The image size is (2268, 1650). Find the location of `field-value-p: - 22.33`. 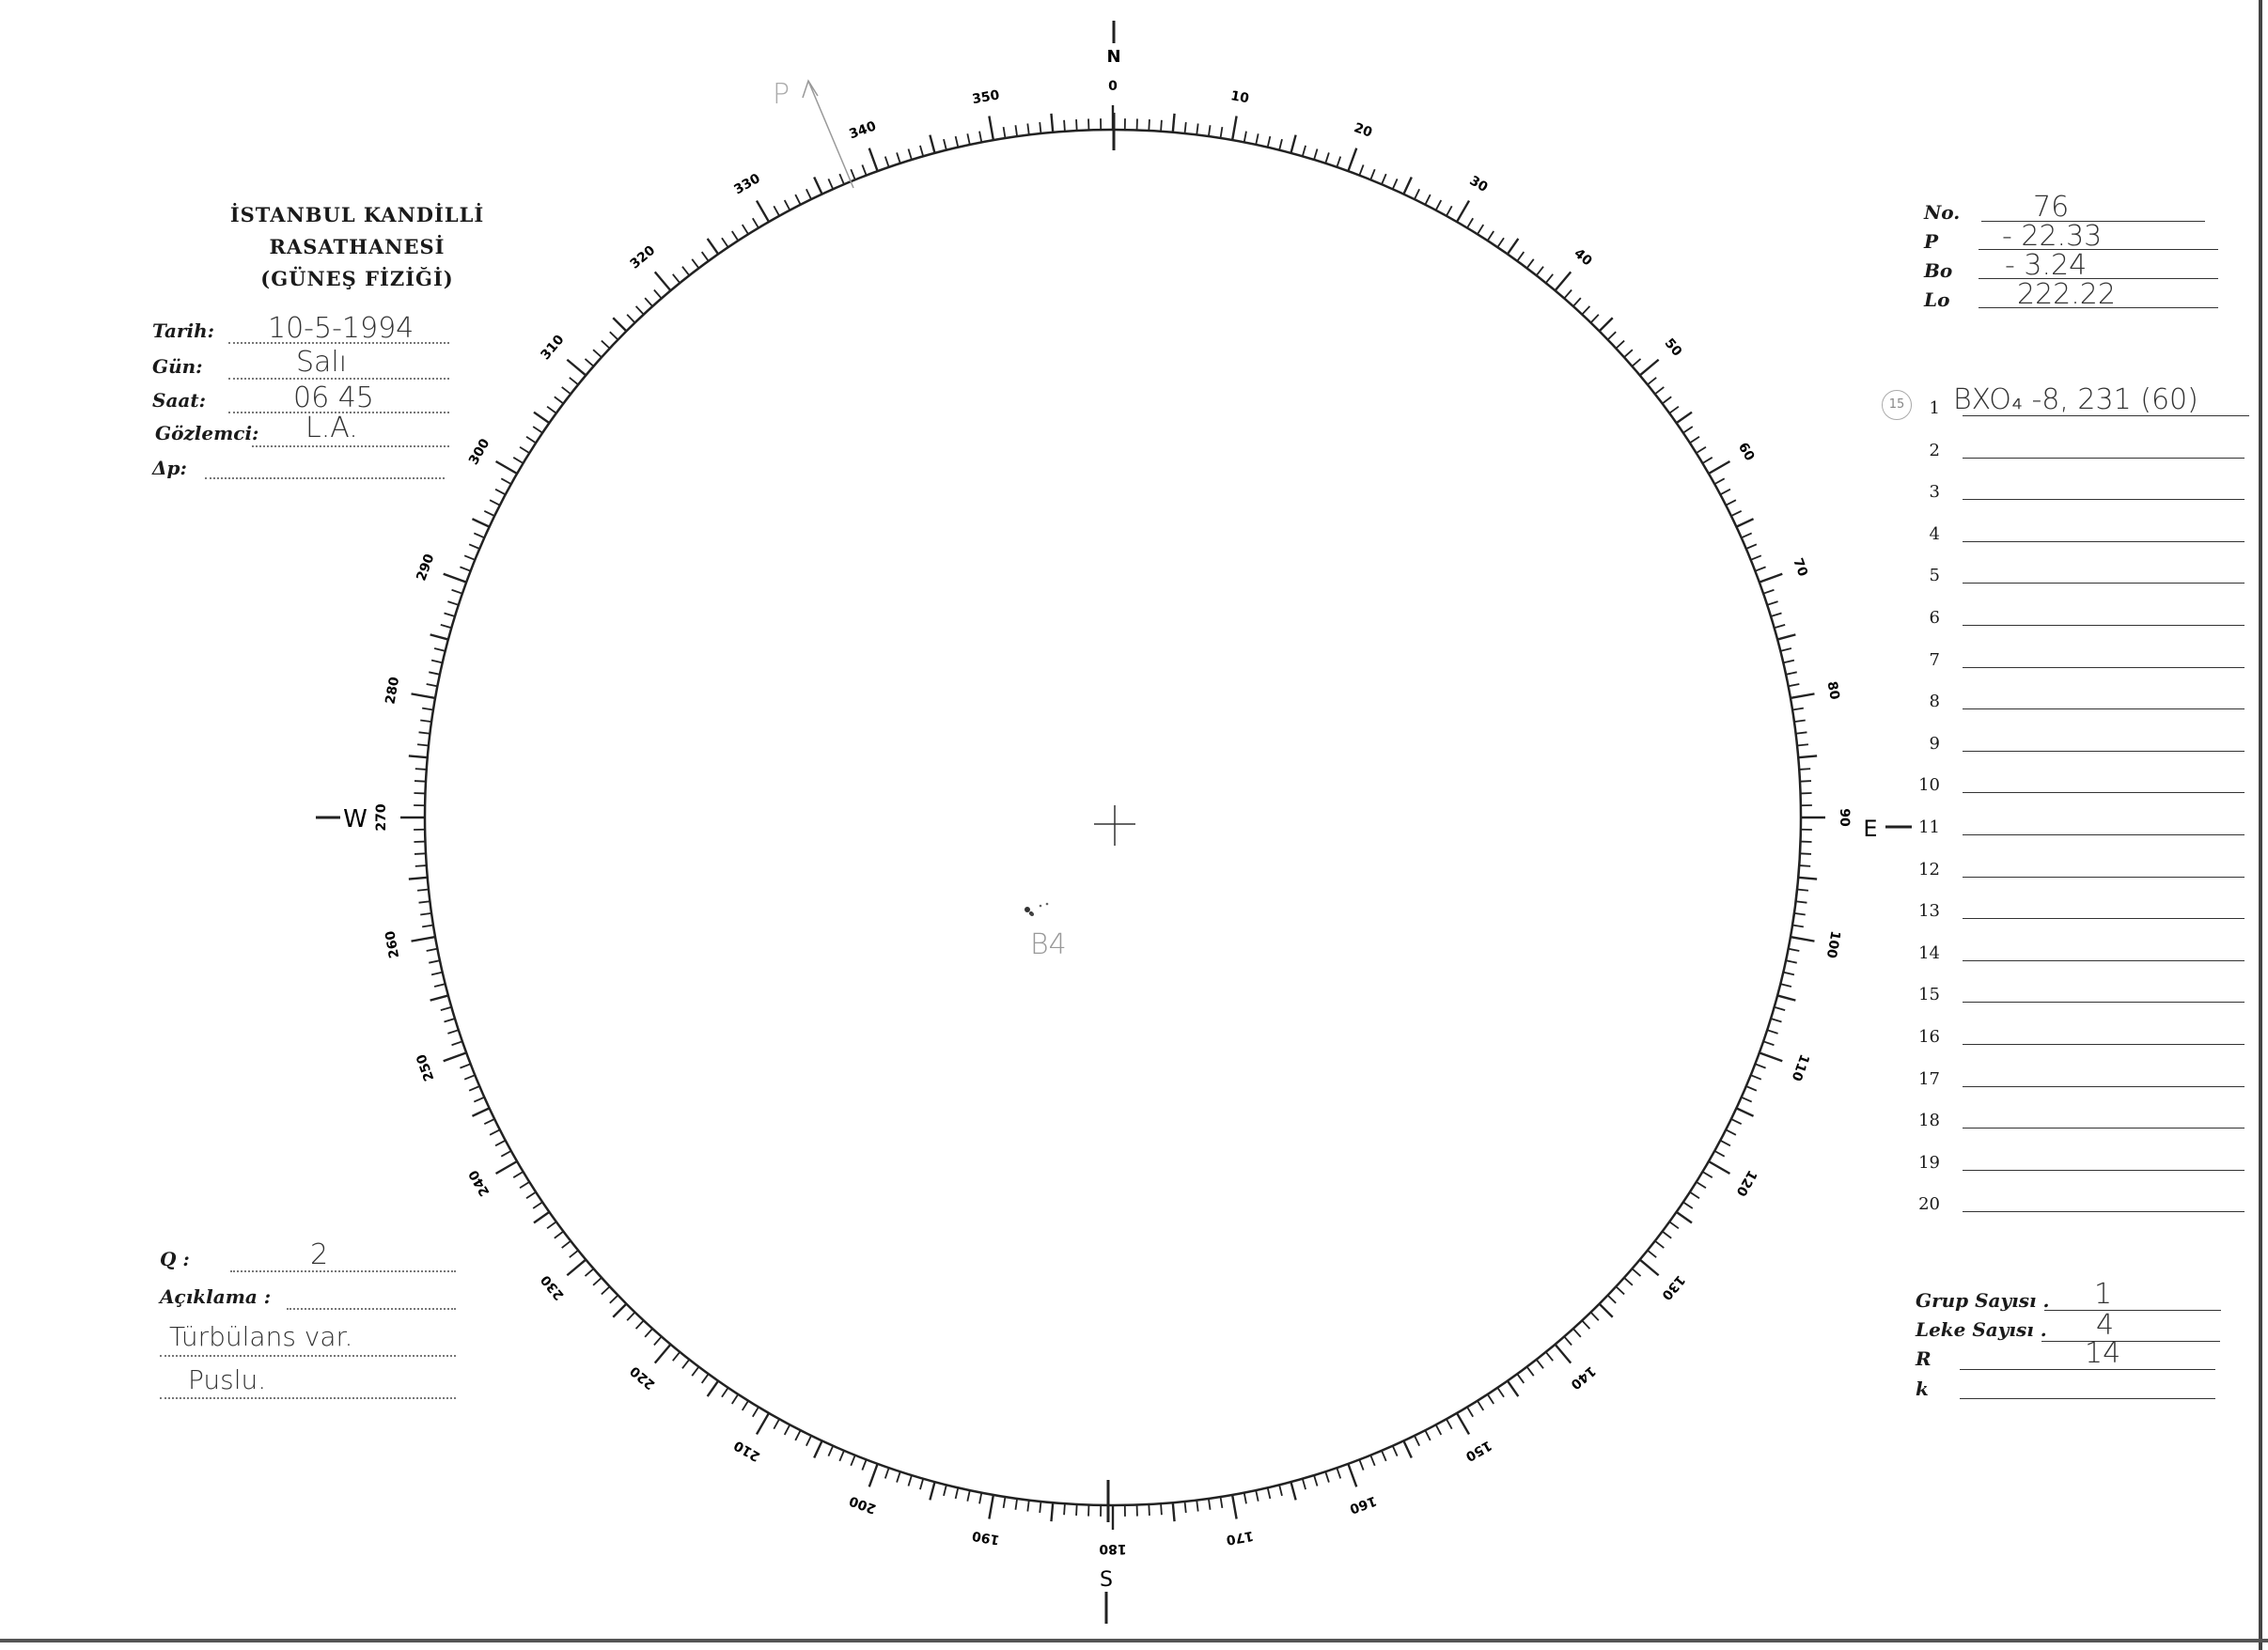

field-value-p: - 22.33 is located at coordinates (2052, 236).